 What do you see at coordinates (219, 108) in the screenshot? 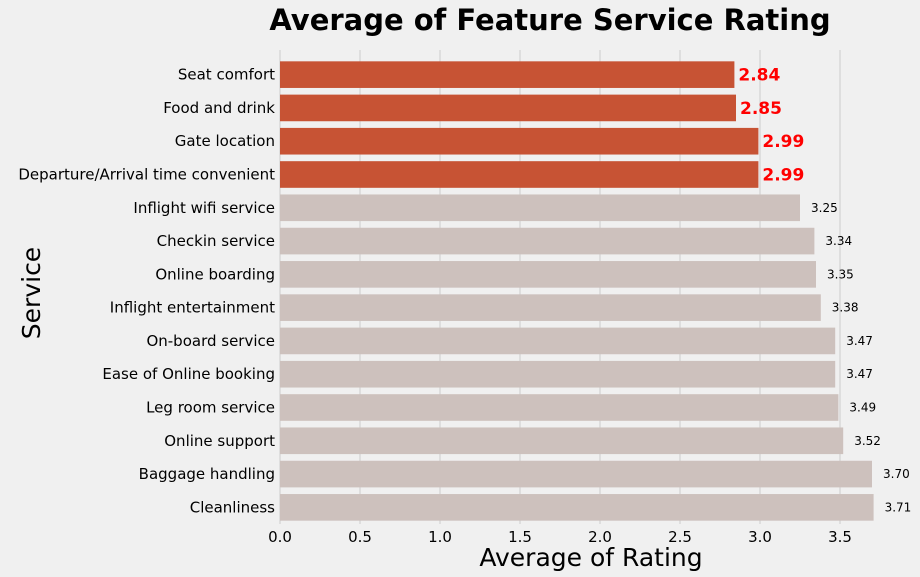
I see `category-label: Food and drink` at bounding box center [219, 108].